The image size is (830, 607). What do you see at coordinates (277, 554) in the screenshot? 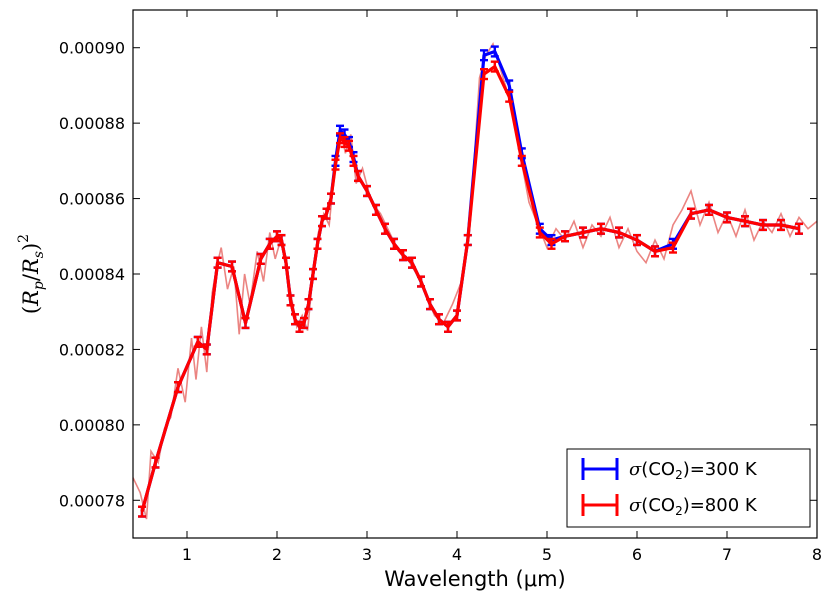
I see `x-tick-label: 2` at bounding box center [277, 554].